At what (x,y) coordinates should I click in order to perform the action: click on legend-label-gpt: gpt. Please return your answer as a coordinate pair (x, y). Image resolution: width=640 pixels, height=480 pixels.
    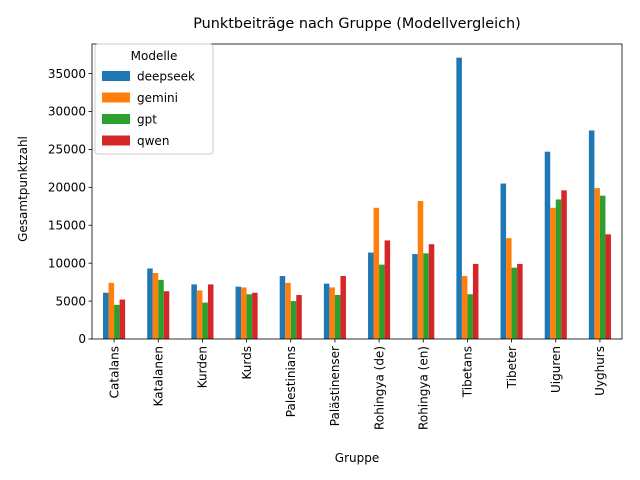
    Looking at the image, I should click on (147, 120).